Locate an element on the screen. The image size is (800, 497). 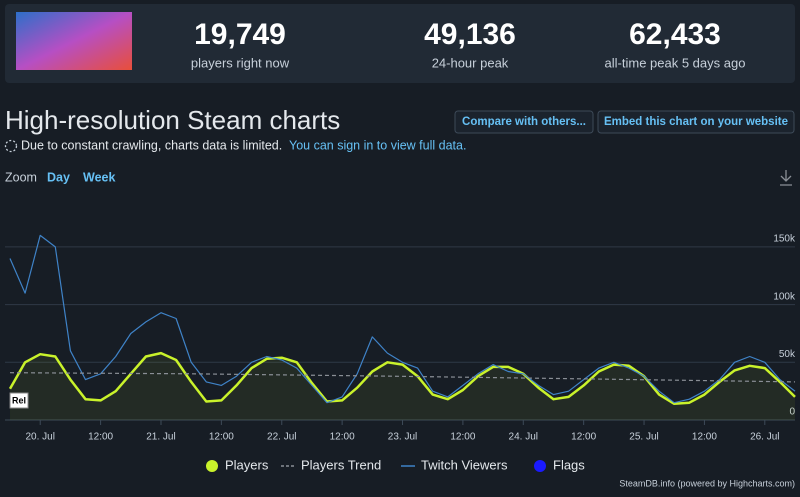
x-tick-label: 26. Jul is located at coordinates (764, 437).